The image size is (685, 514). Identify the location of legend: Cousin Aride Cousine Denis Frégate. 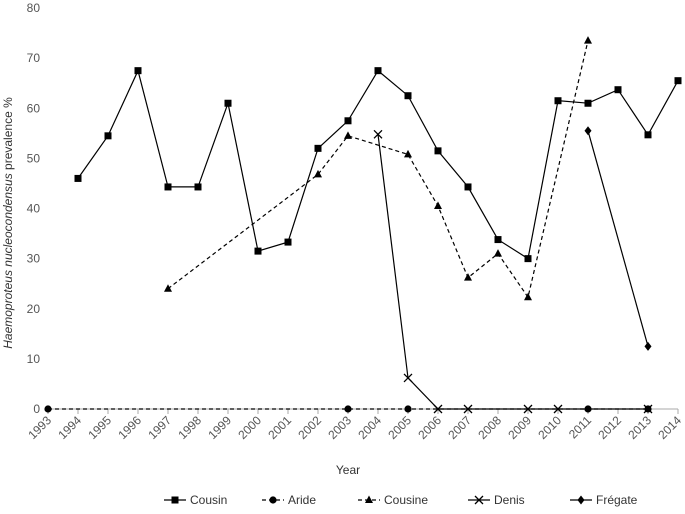
(401, 500).